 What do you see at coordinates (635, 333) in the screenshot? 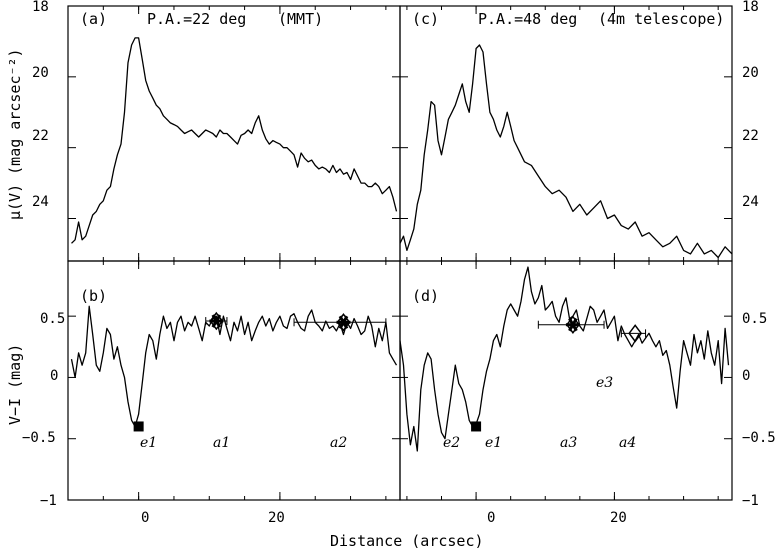
I see `marker-diamond-a4` at bounding box center [635, 333].